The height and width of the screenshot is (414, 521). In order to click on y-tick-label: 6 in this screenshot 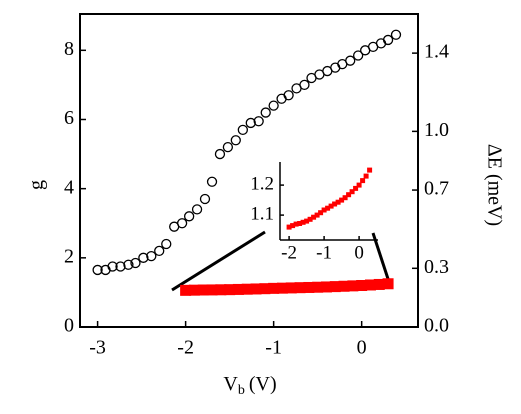, I will do `click(69, 118)`.